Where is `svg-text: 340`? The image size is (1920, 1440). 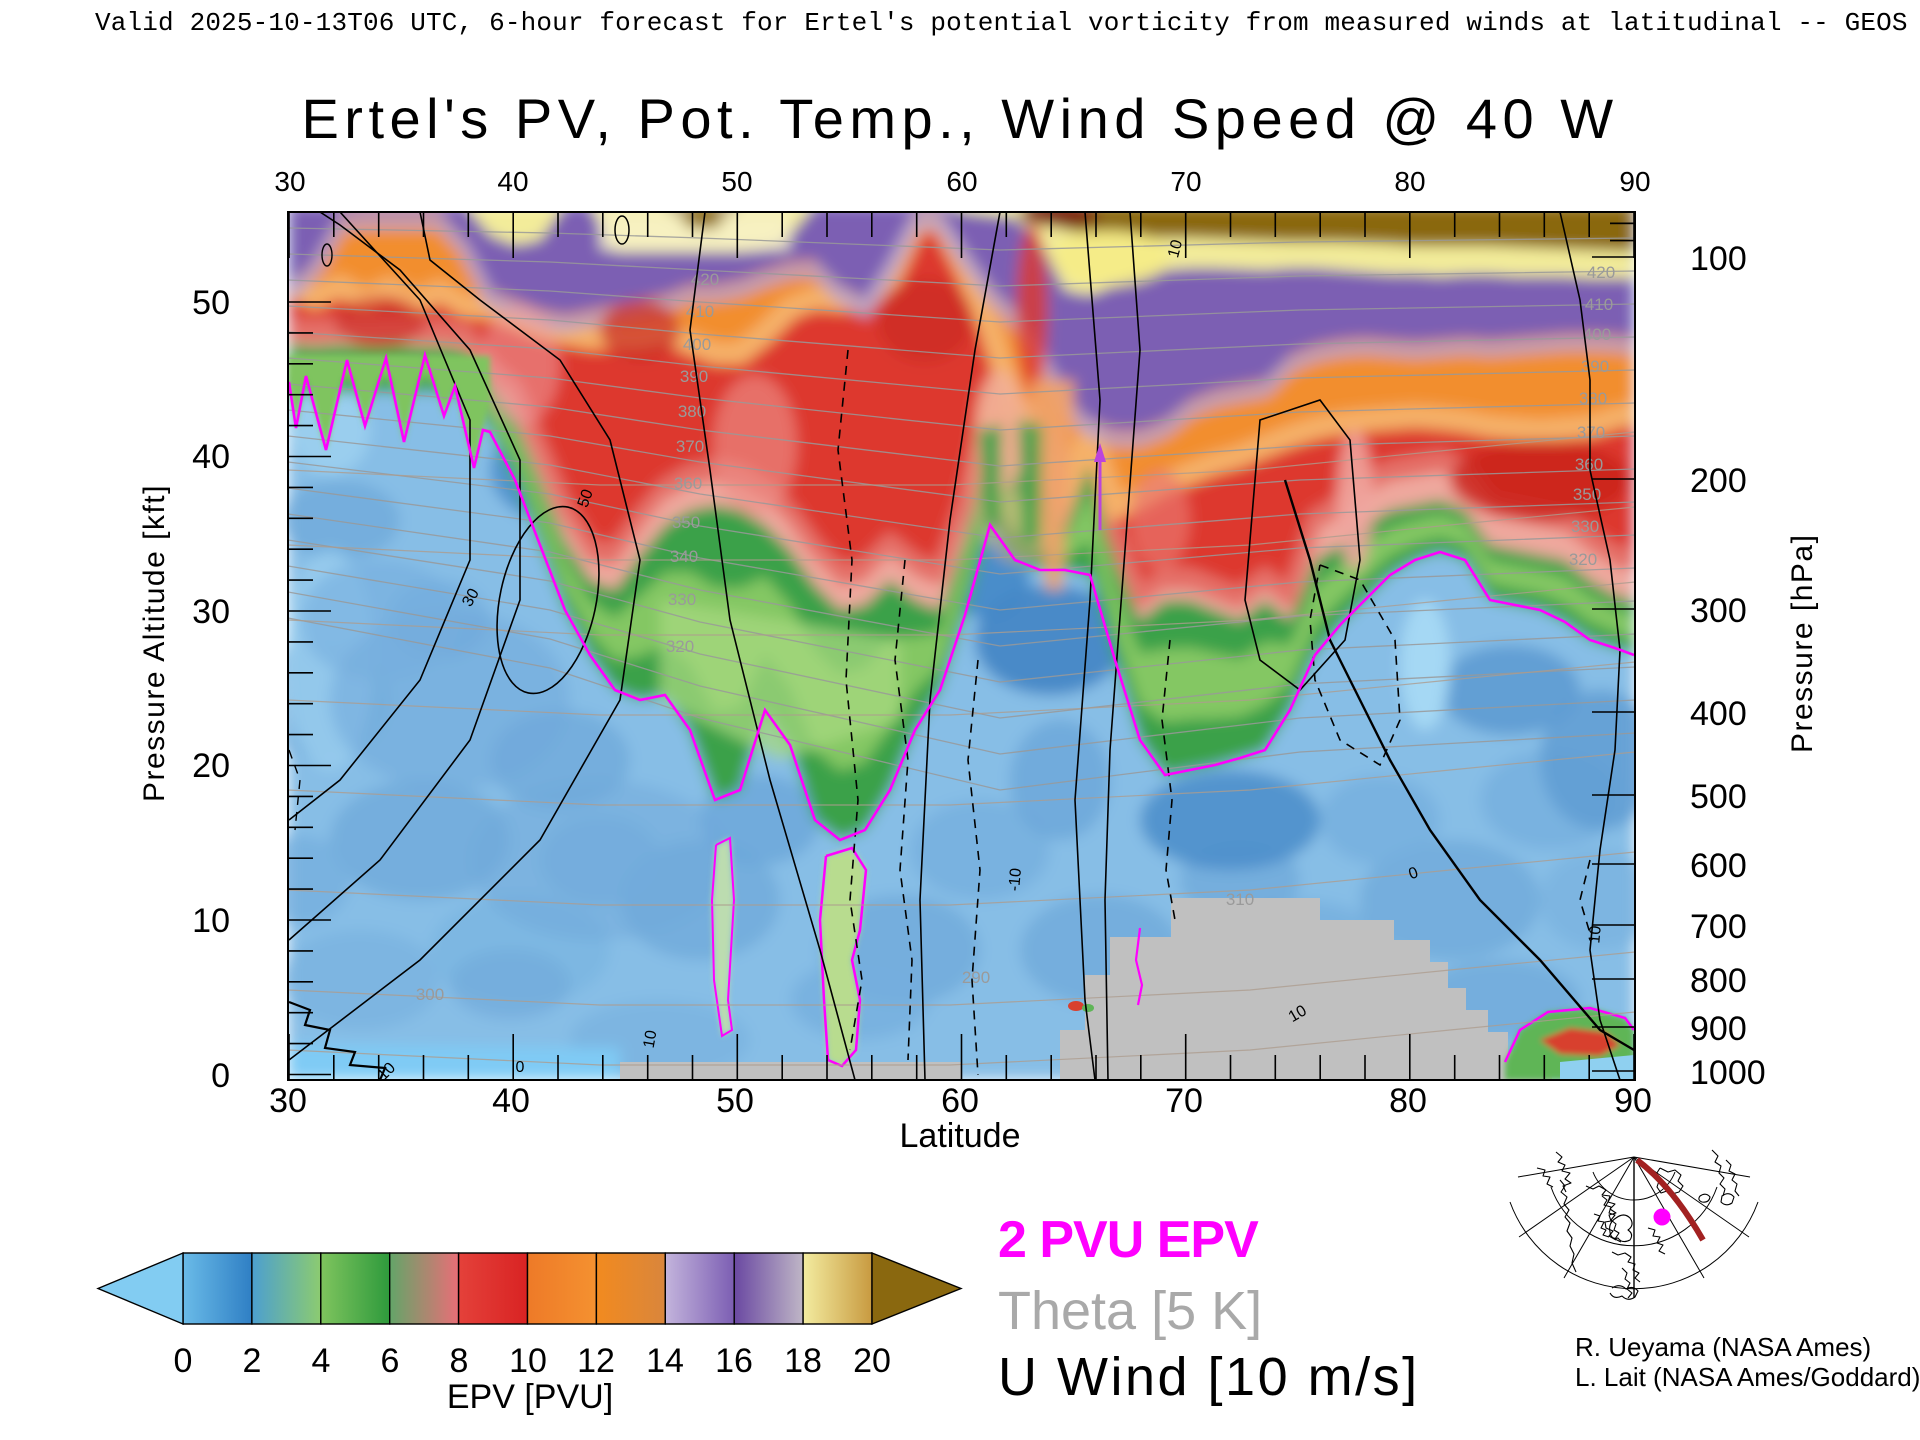 svg-text: 340 is located at coordinates (684, 556).